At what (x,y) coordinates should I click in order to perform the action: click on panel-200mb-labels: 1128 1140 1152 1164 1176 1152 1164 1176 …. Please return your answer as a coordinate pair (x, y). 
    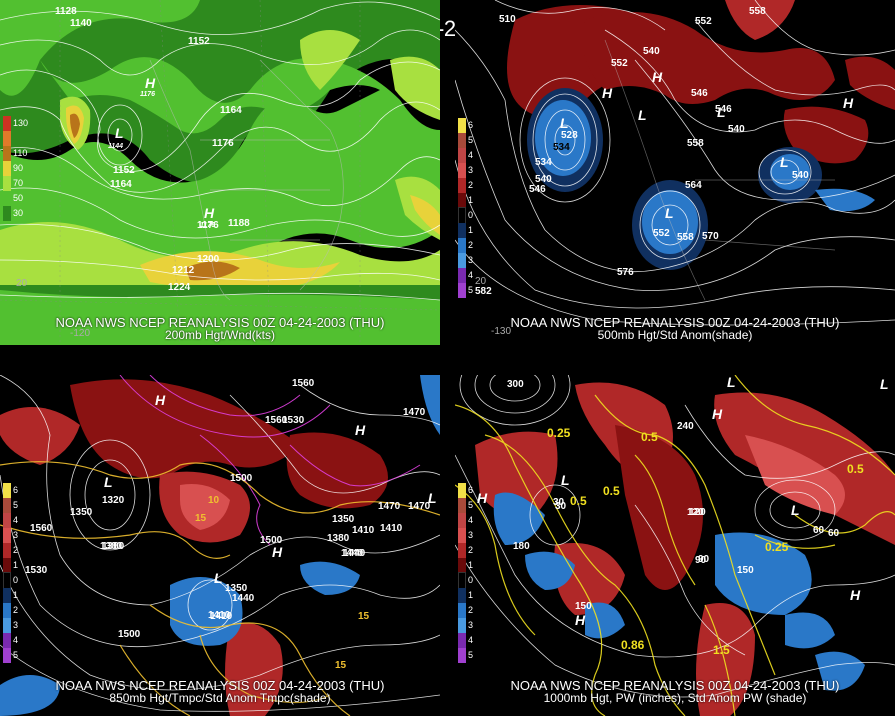
    Looking at the image, I should click on (133, 172).